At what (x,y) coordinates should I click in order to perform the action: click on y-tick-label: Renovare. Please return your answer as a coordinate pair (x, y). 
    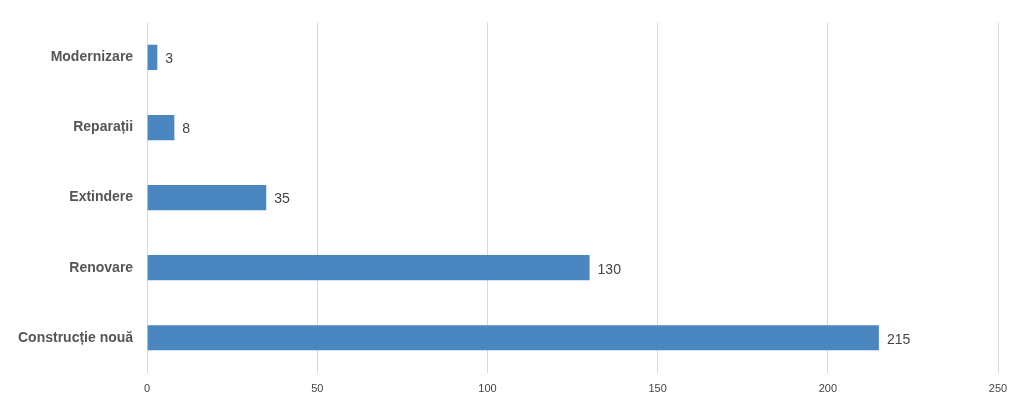
    Looking at the image, I should click on (101, 266).